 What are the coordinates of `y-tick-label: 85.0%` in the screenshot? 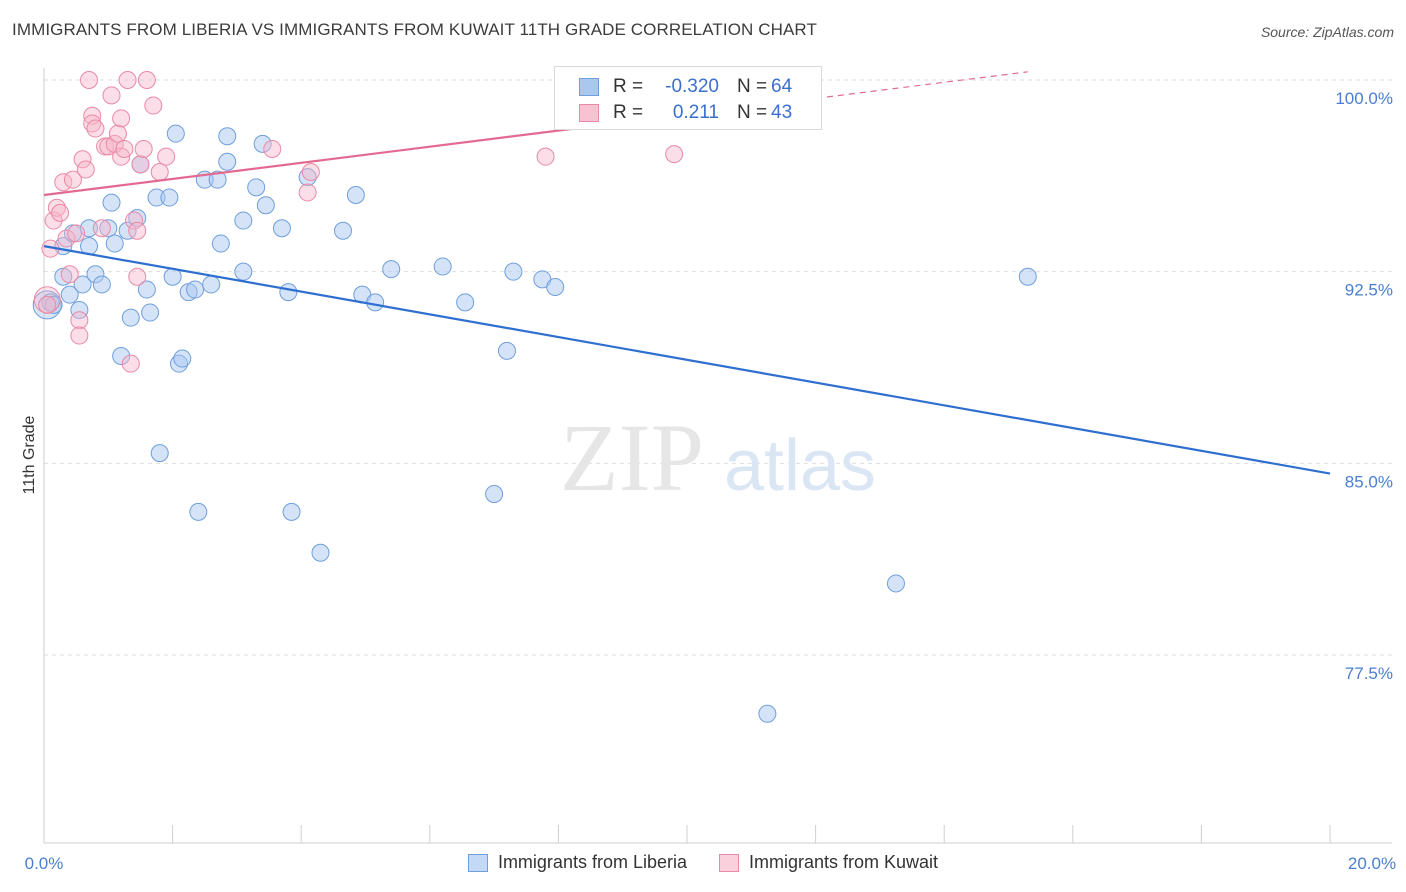 It's located at (1369, 481).